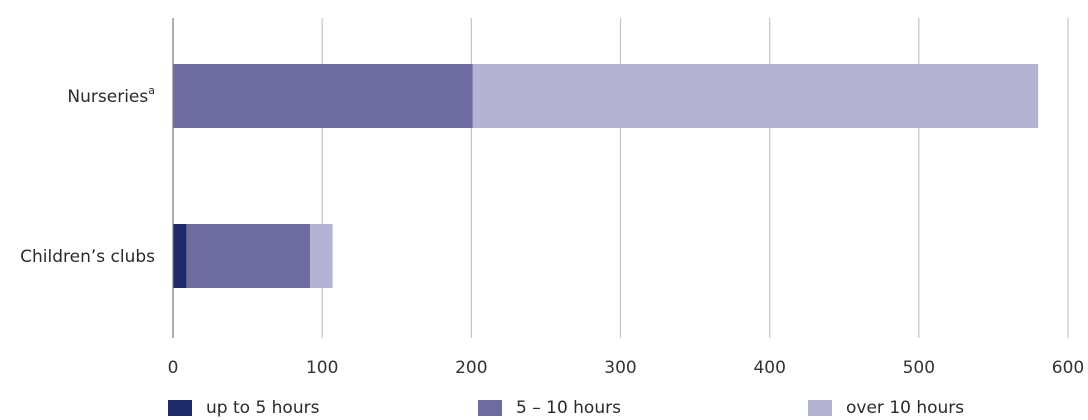  I want to click on x-tick-labels: 0 100 200 300 400 500 600, so click(626, 368).